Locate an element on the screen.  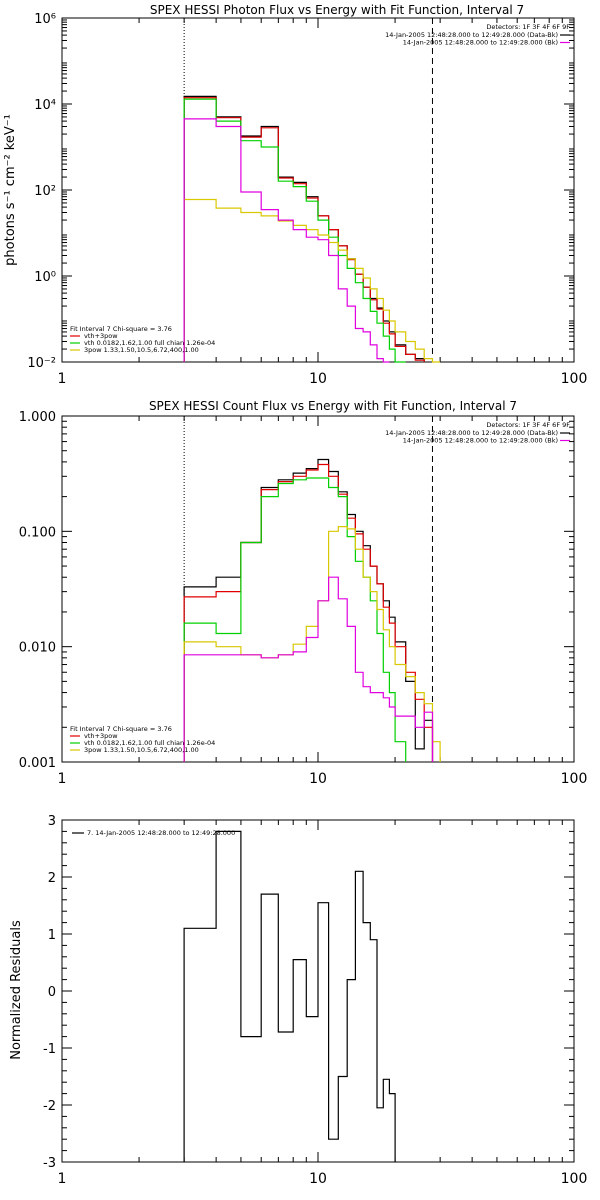
y-tick-label: 10⁰ is located at coordinates (45, 277).